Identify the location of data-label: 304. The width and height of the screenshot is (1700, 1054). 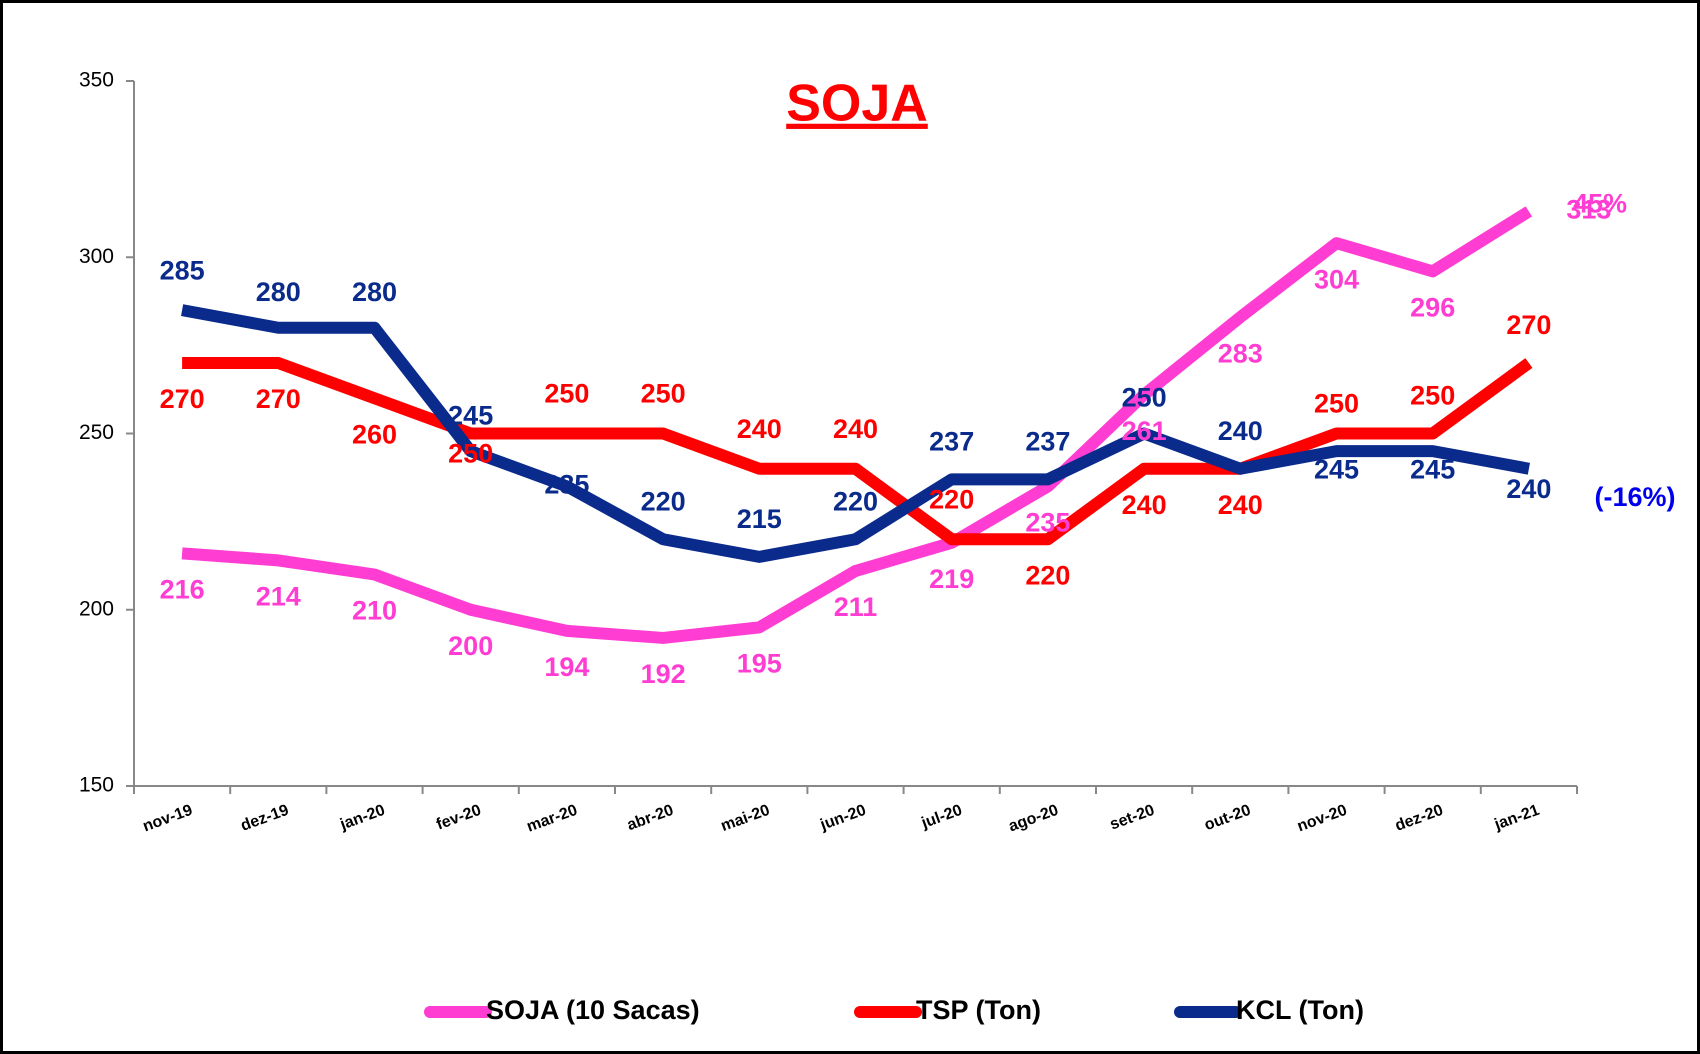
(1336, 279).